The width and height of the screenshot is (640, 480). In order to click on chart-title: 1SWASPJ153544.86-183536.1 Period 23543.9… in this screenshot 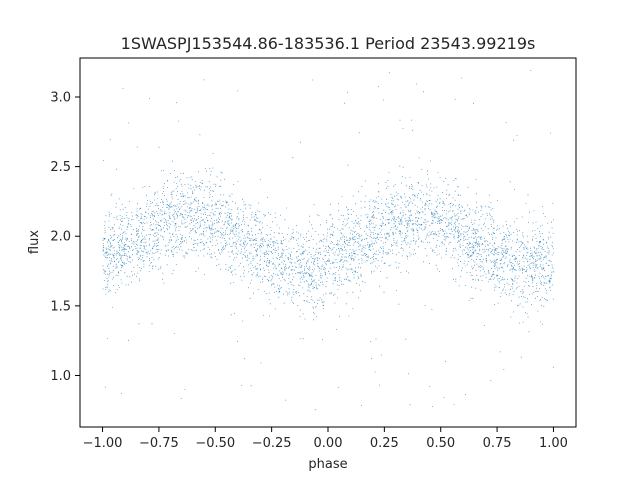, I will do `click(328, 43)`.